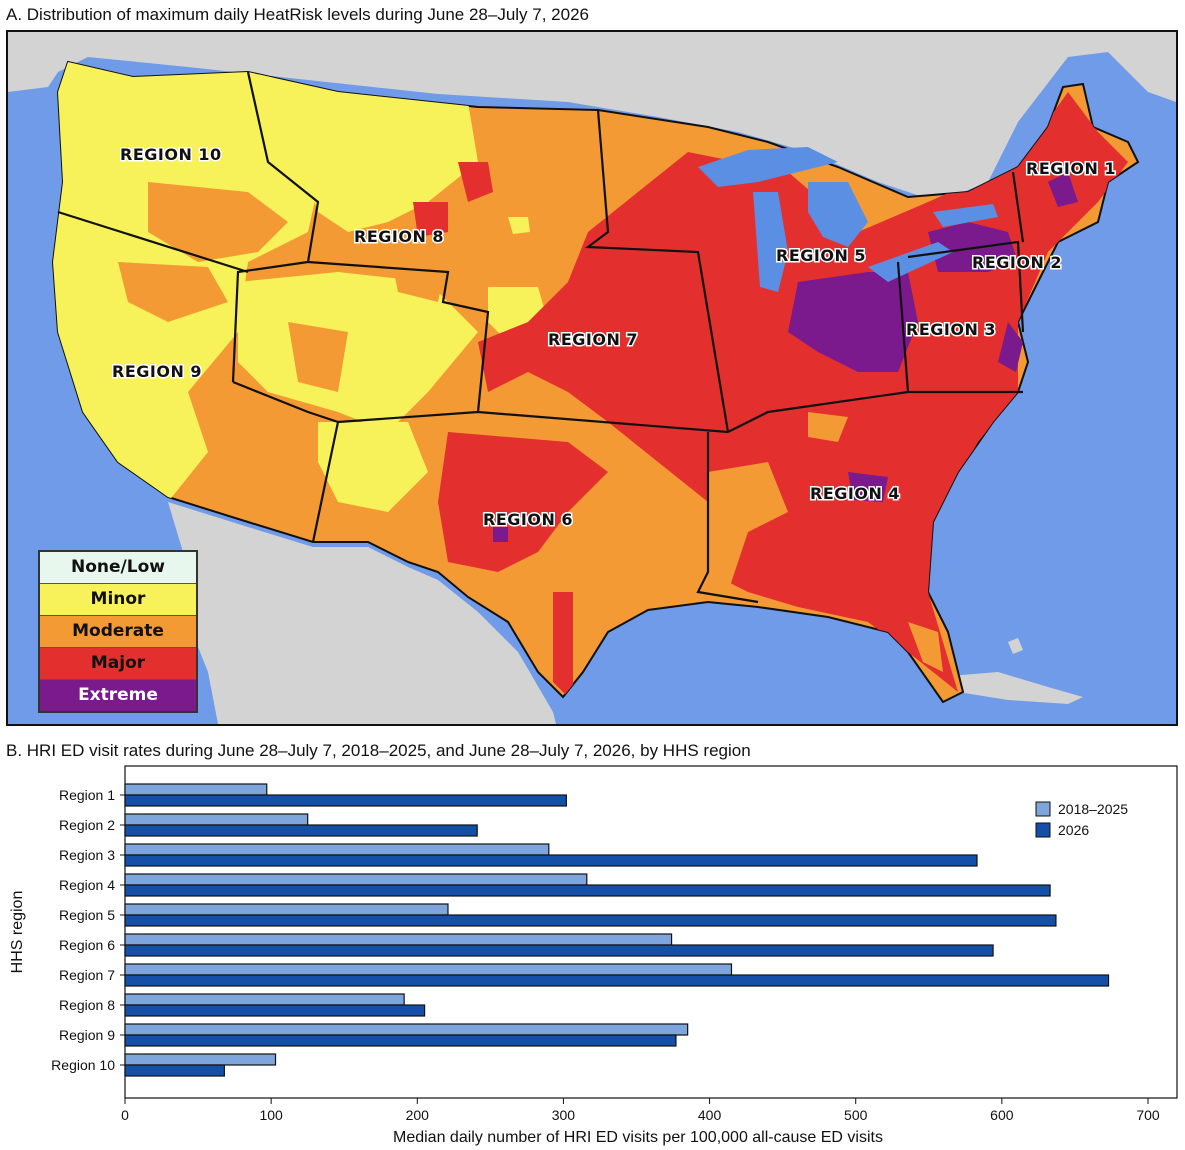 This screenshot has width=1185, height=1150. I want to click on bar-region-4-baseline, so click(356, 879).